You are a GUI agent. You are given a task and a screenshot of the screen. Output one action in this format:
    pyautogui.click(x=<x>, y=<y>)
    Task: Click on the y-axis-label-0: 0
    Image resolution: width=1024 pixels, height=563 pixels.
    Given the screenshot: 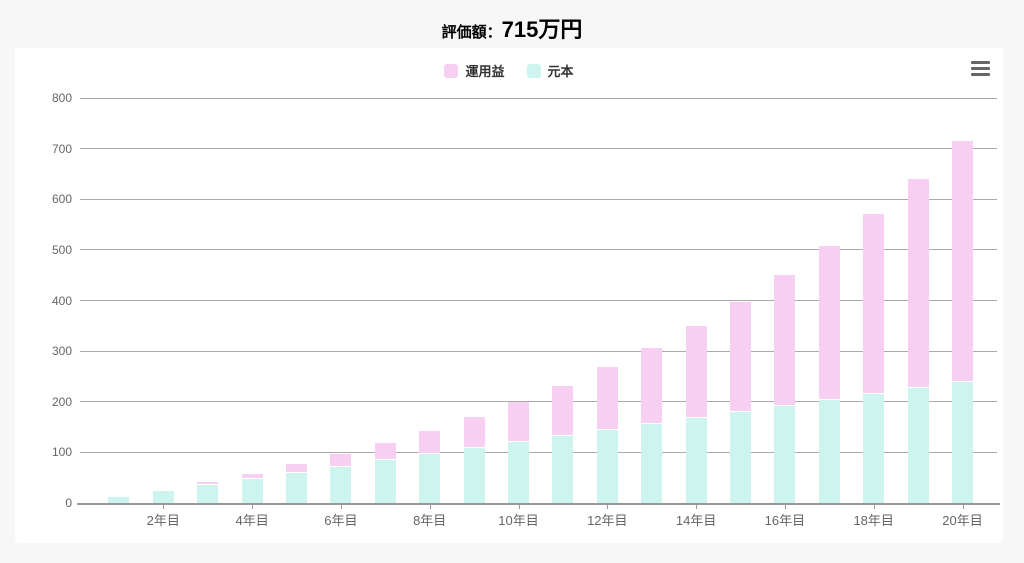 What is the action you would take?
    pyautogui.click(x=68, y=503)
    